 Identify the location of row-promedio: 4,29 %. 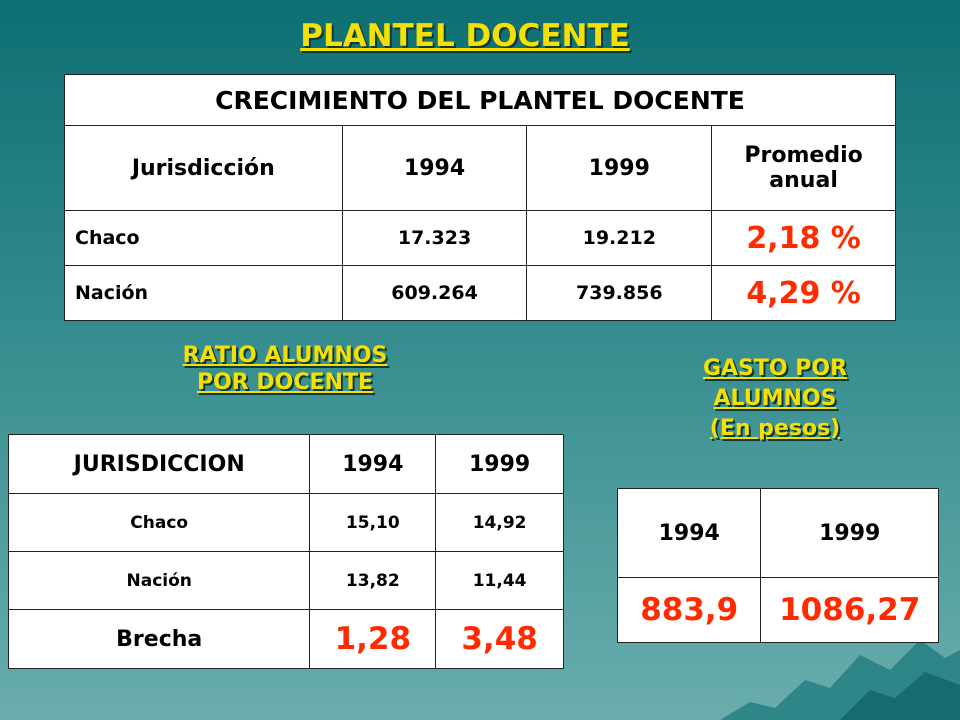
(803, 293).